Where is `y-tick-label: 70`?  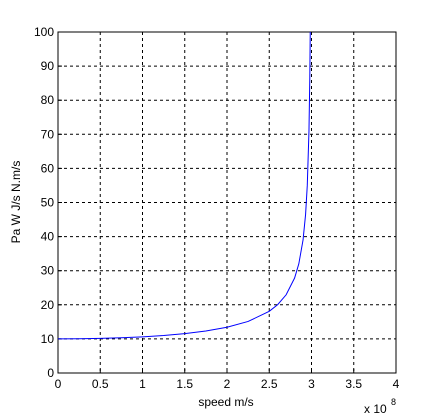
y-tick-label: 70 is located at coordinates (48, 134).